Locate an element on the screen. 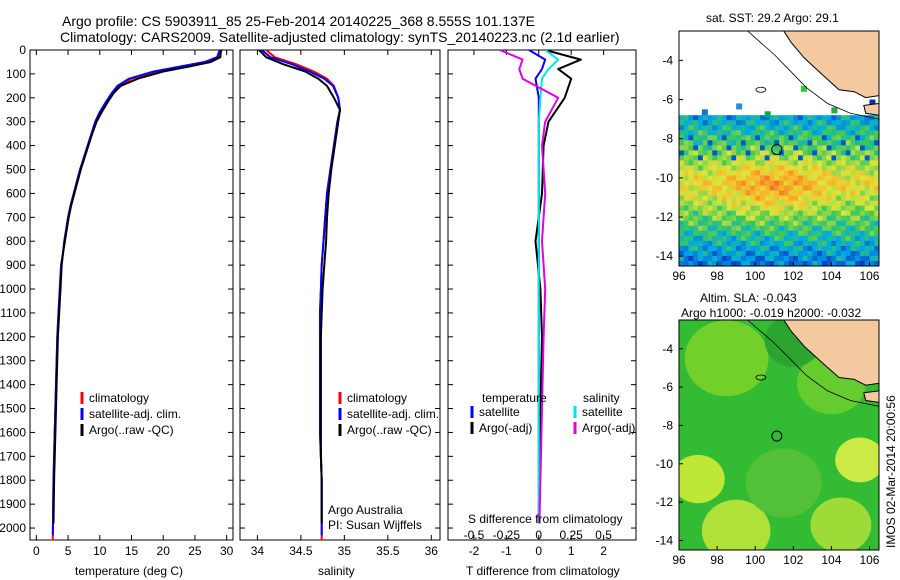  temperature-xlabel: temperature (deg C) is located at coordinates (129, 571).